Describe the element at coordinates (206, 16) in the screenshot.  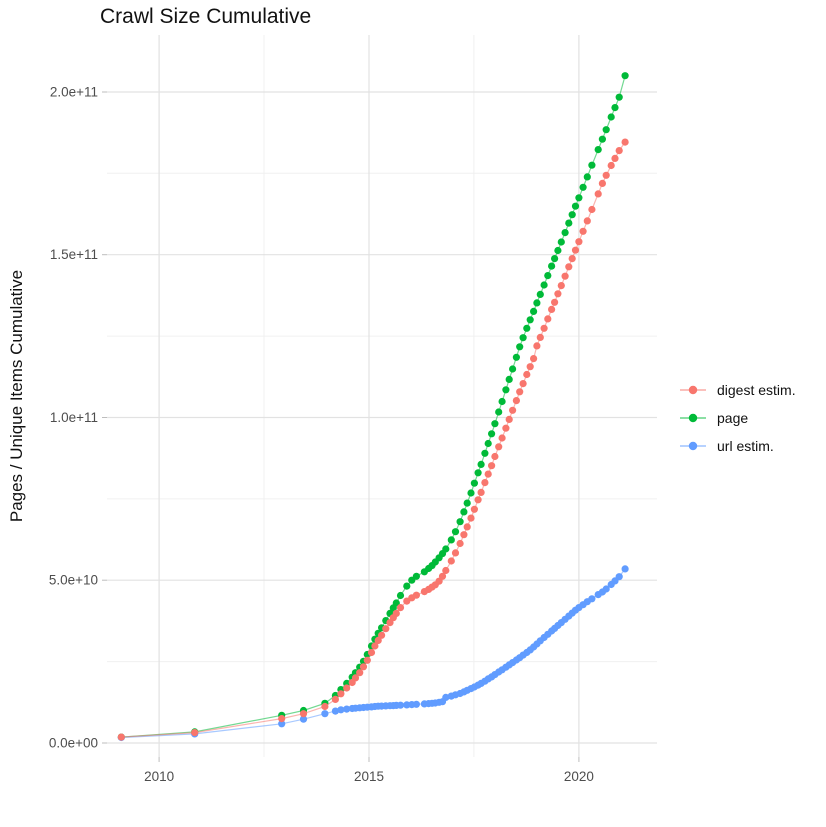
I see `chart-title: Crawl Size Cumulative` at that location.